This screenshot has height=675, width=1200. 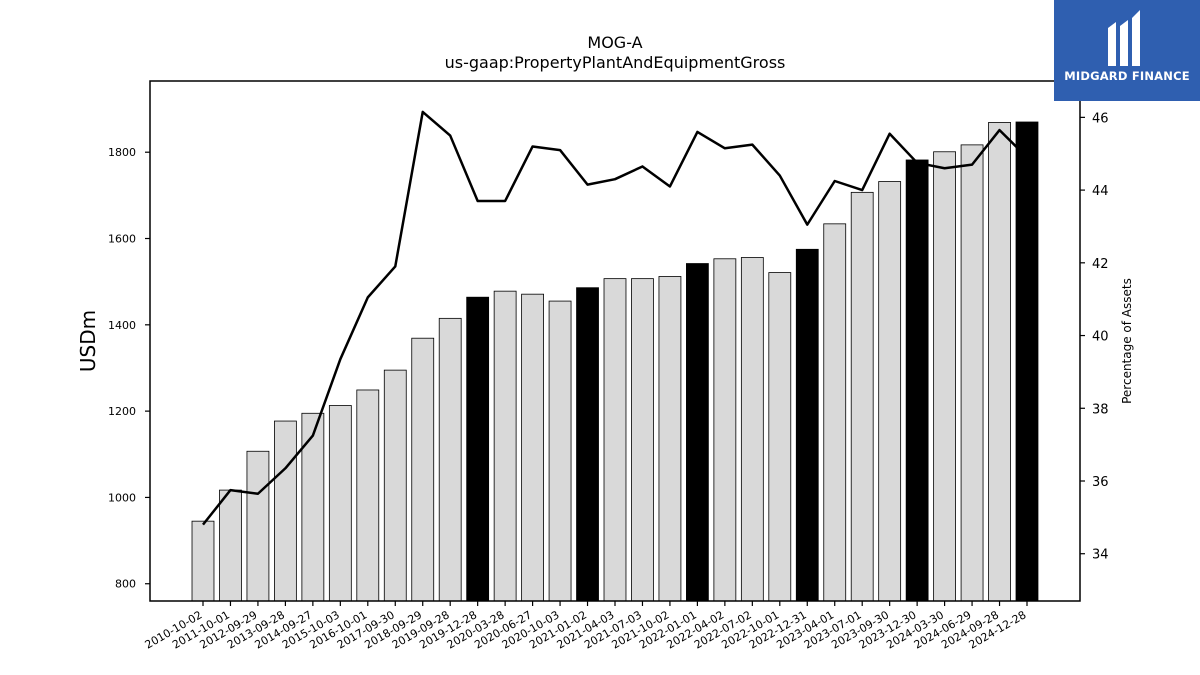 What do you see at coordinates (129, 368) in the screenshot?
I see `y-axis-left: 800 1000 1200 1400 1600 1800` at bounding box center [129, 368].